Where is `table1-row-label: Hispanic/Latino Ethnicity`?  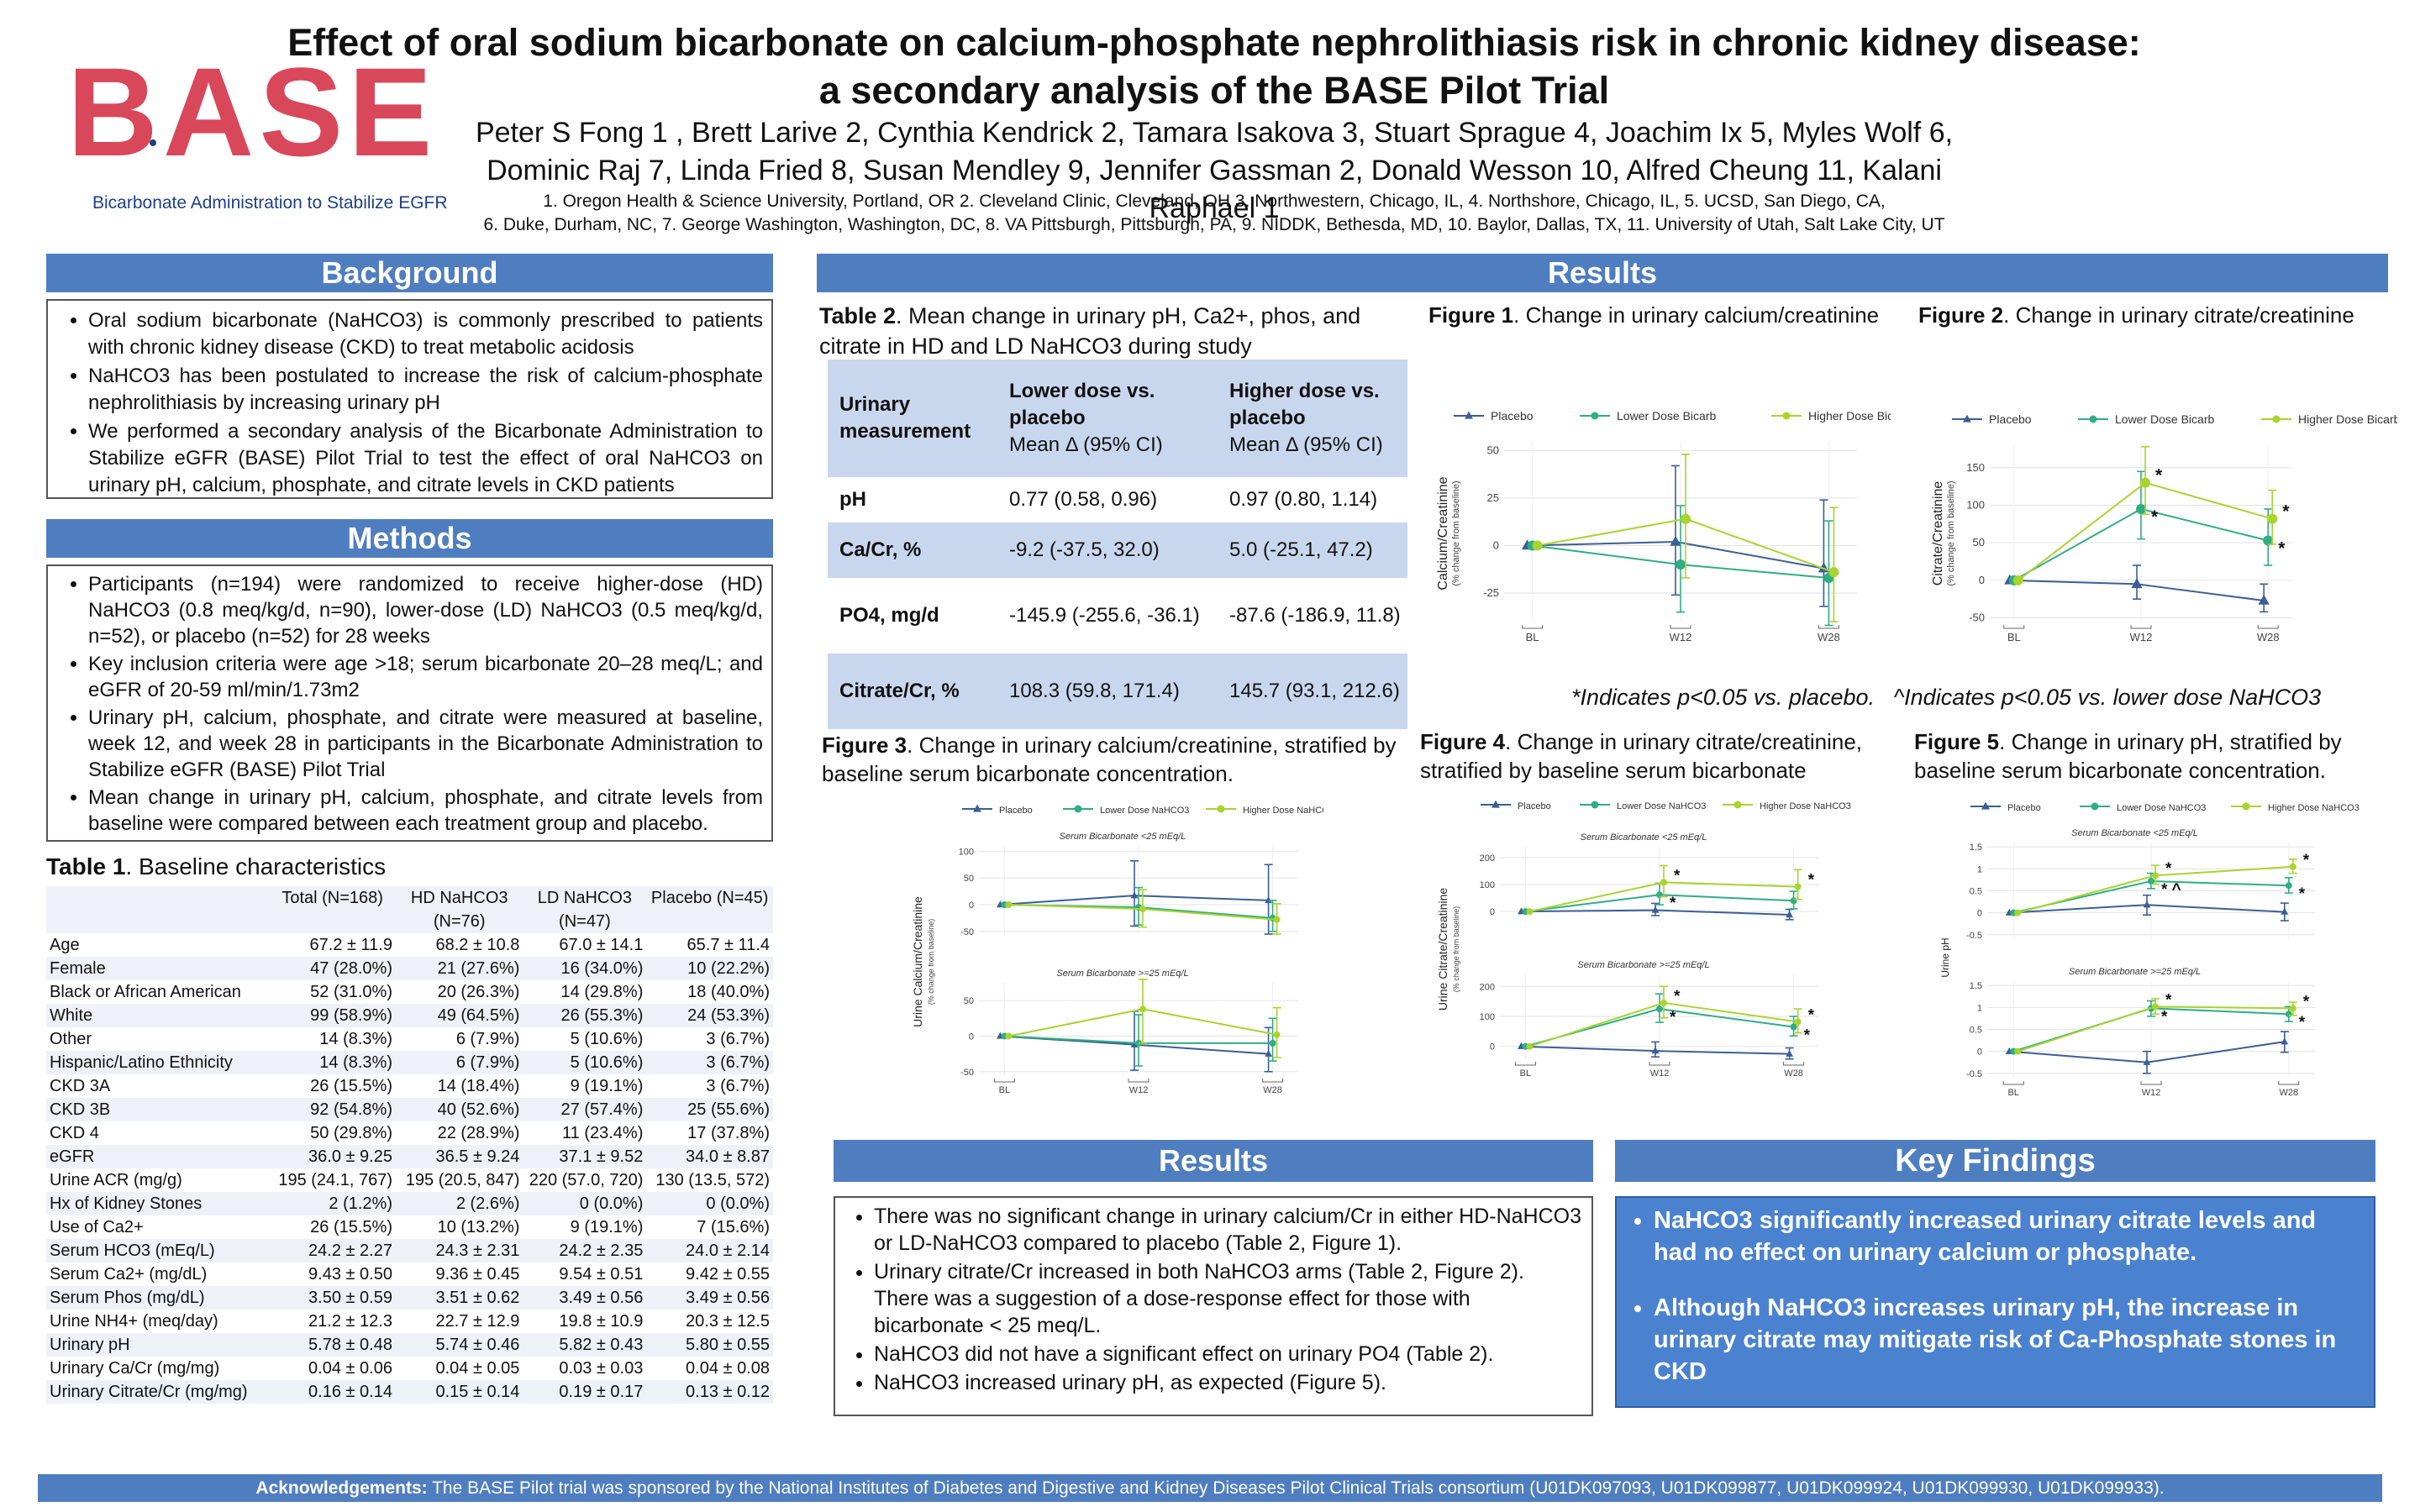 table1-row-label: Hispanic/Latino Ethnicity is located at coordinates (142, 1062).